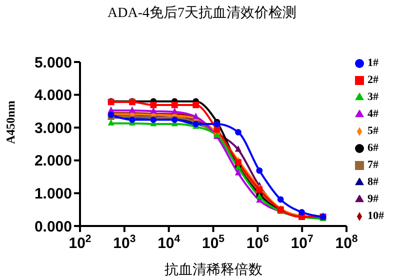 The image size is (404, 280). Describe the element at coordinates (373, 148) in the screenshot. I see `legend-label: 6#` at that location.